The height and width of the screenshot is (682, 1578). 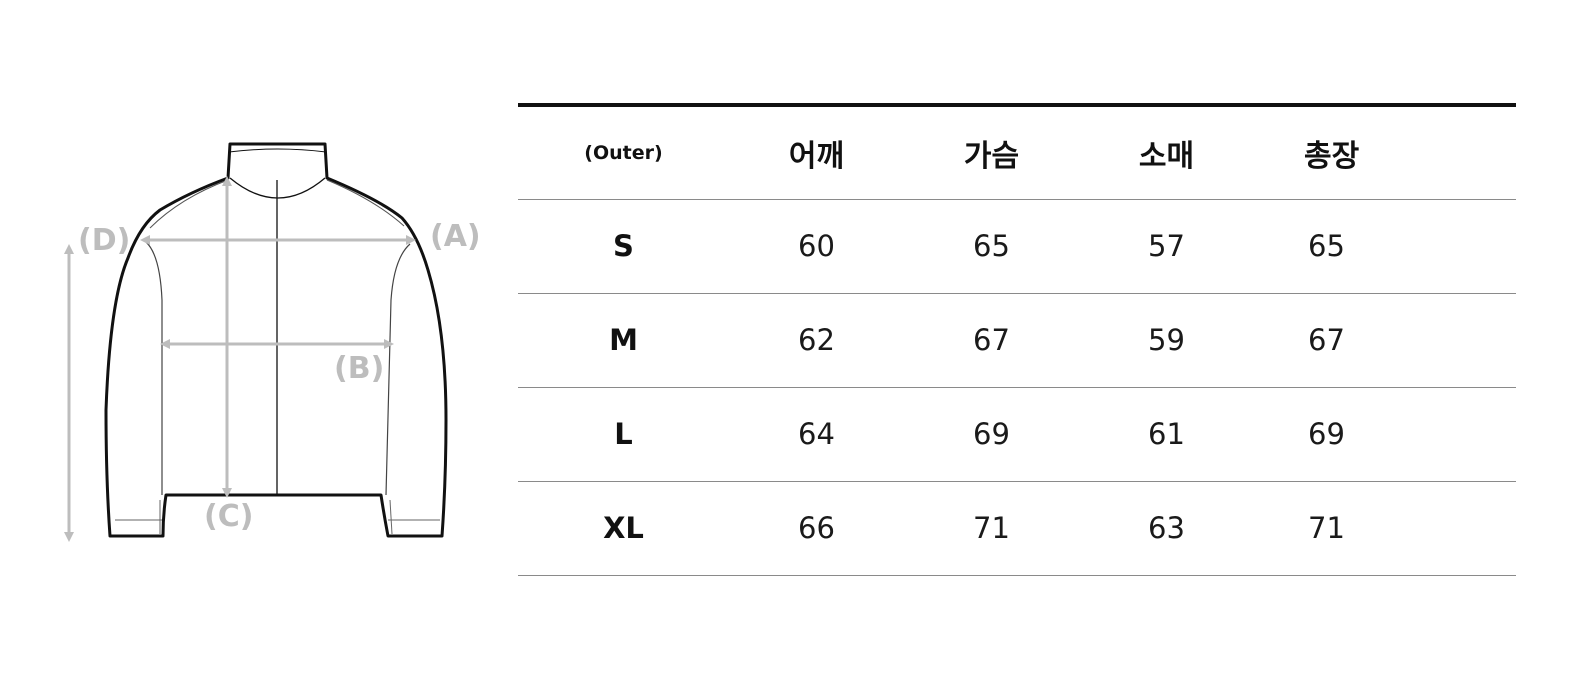 What do you see at coordinates (623, 152) in the screenshot?
I see `table-corner-label: (Outer)` at bounding box center [623, 152].